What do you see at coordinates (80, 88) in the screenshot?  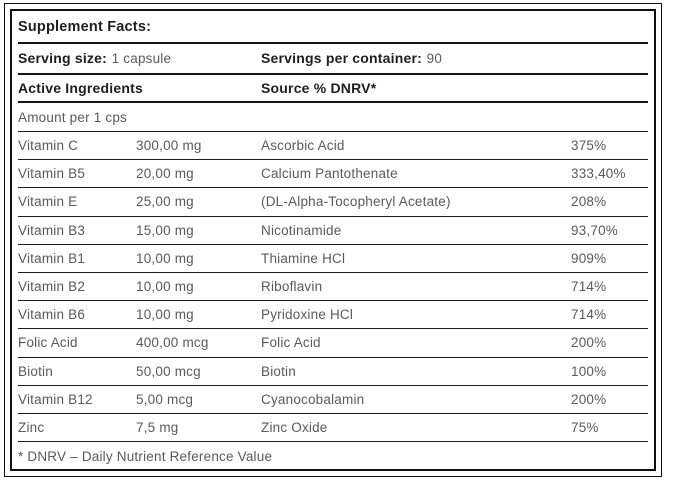 I see `column-header-active-ingredients: Active Ingredients` at bounding box center [80, 88].